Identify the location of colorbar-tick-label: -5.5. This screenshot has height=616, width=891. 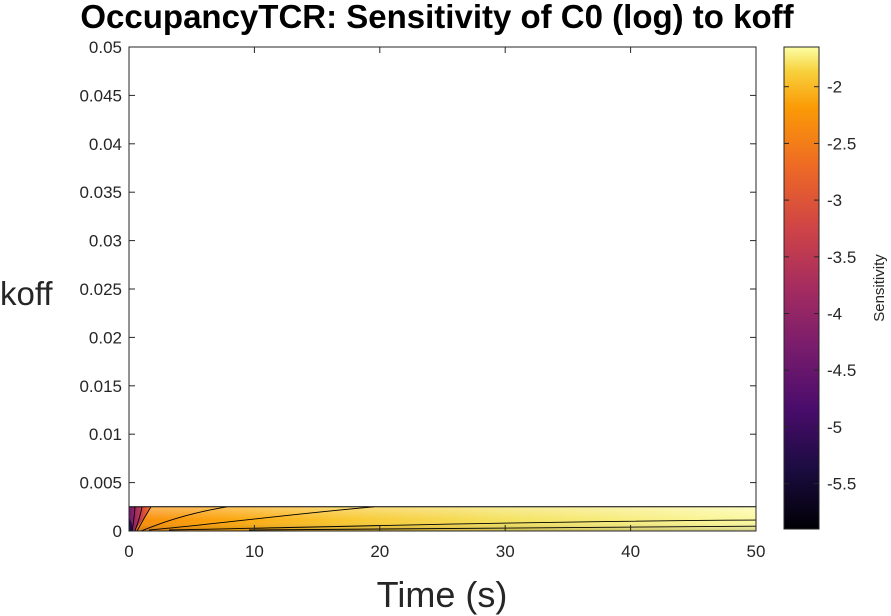
(841, 484).